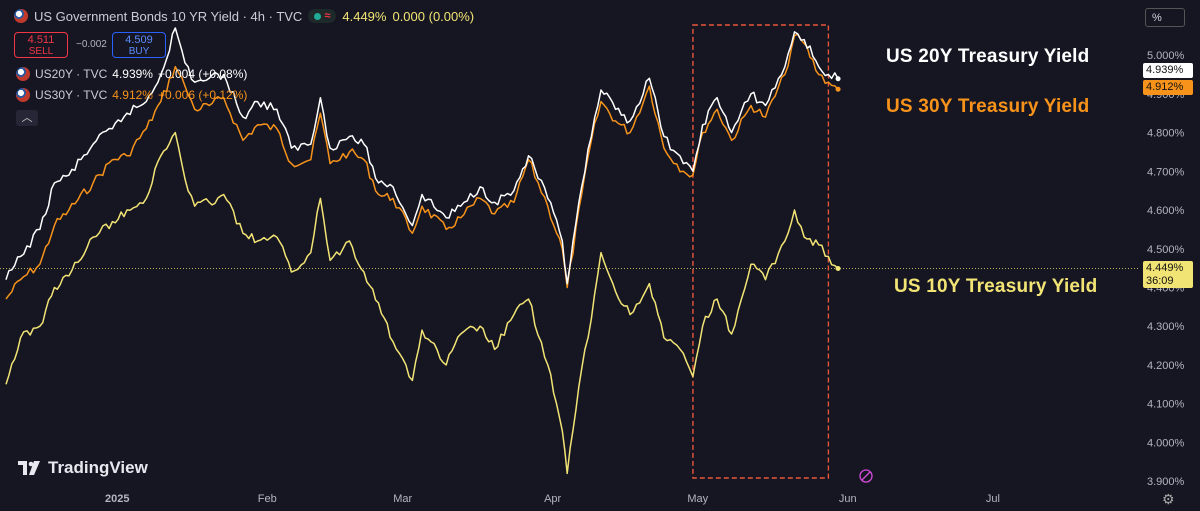 The image size is (1200, 511). I want to click on highlight-box, so click(761, 251).